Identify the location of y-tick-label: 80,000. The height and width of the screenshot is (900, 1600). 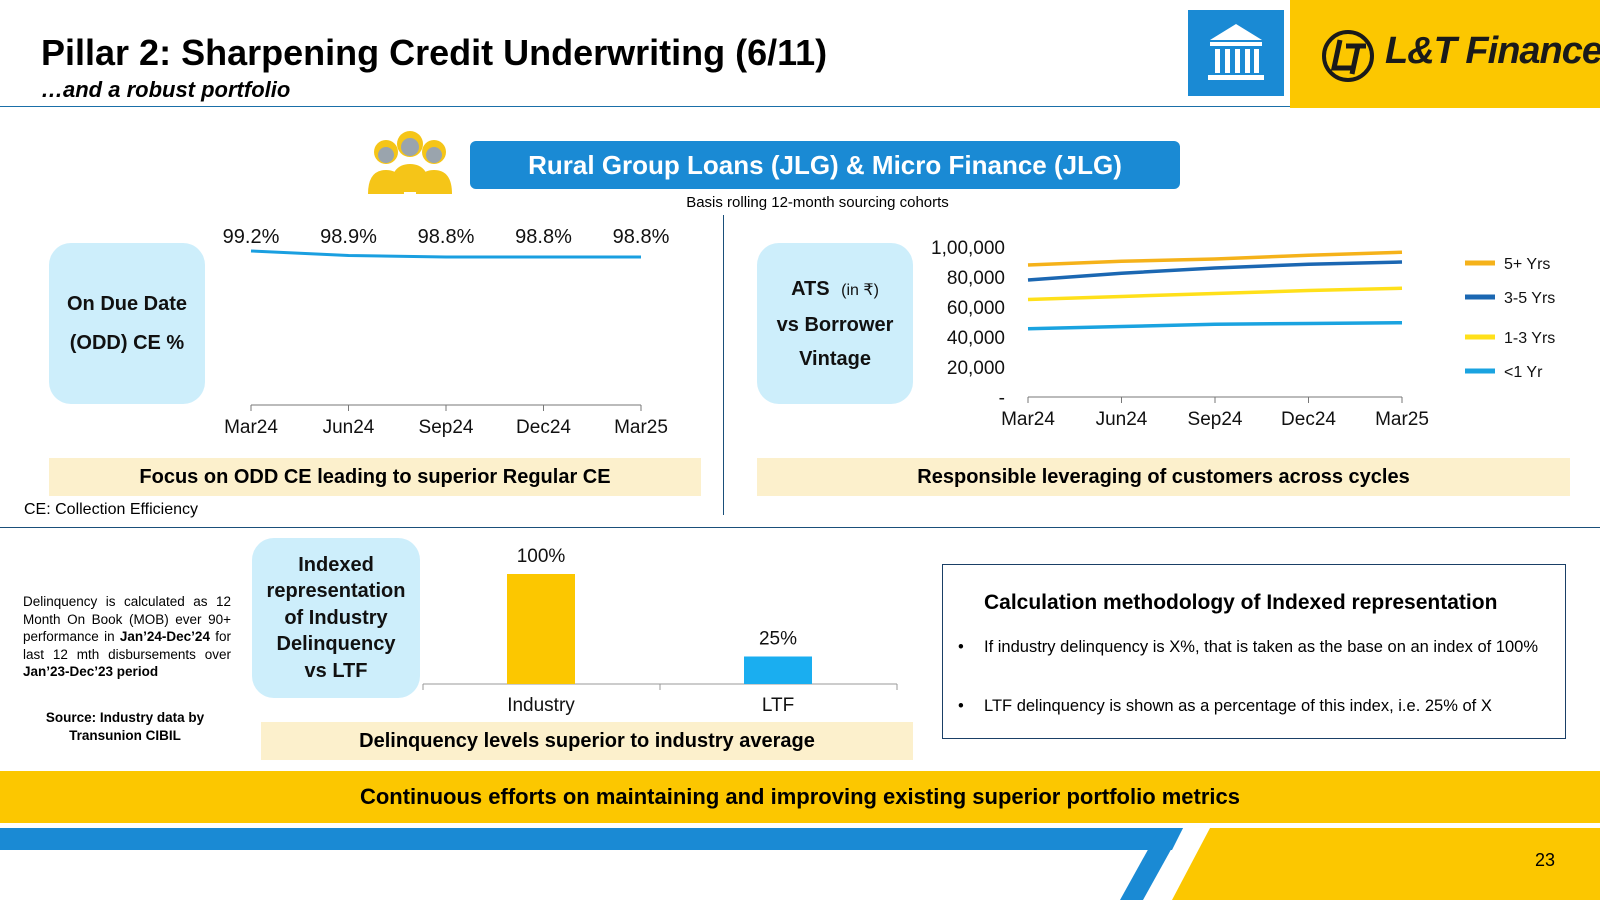
(976, 278).